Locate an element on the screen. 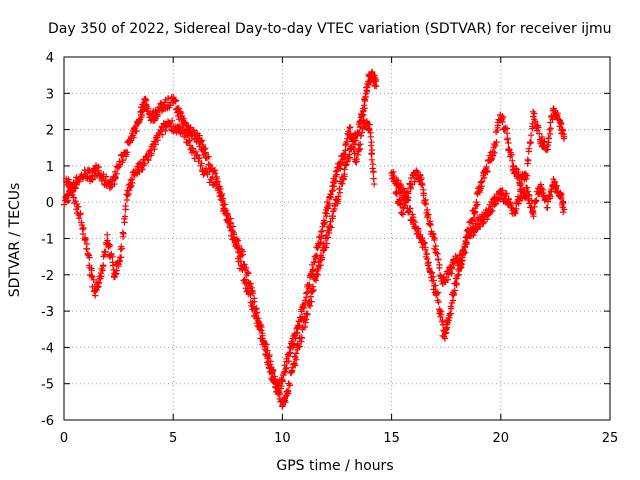 This screenshot has height=480, width=640. y-tick-label: -1 is located at coordinates (47, 240).